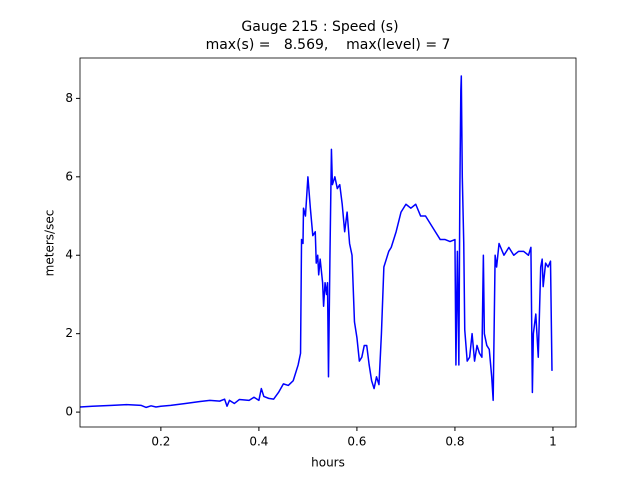 This screenshot has height=480, width=640. What do you see at coordinates (50, 243) in the screenshot?
I see `y-axis-label: meters/sec` at bounding box center [50, 243].